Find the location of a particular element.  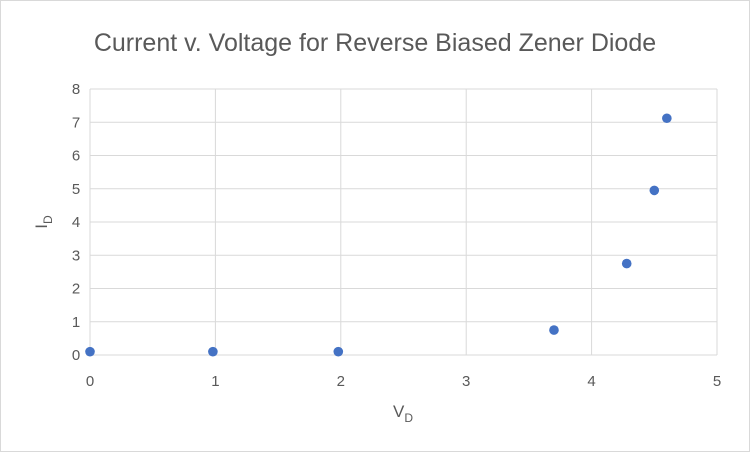

x-tick-label: 1 is located at coordinates (215, 381).